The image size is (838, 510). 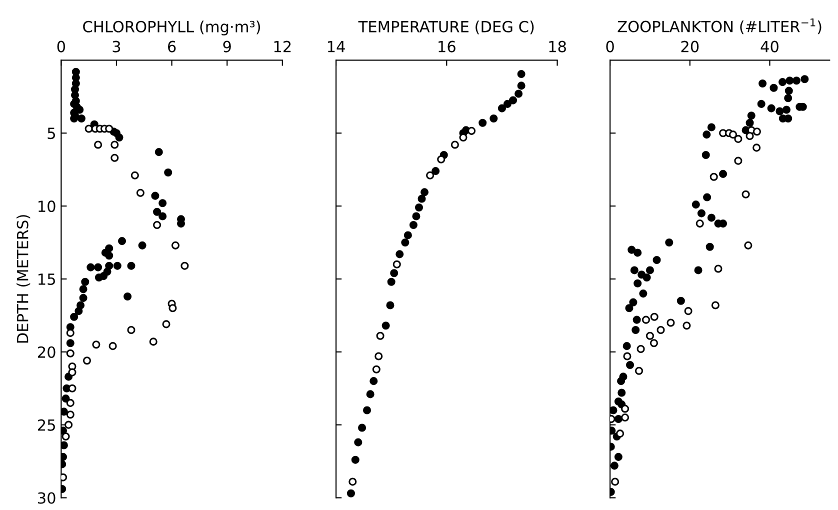 What do you see at coordinates (46, 279) in the screenshot?
I see `y-tick-label: 15` at bounding box center [46, 279].